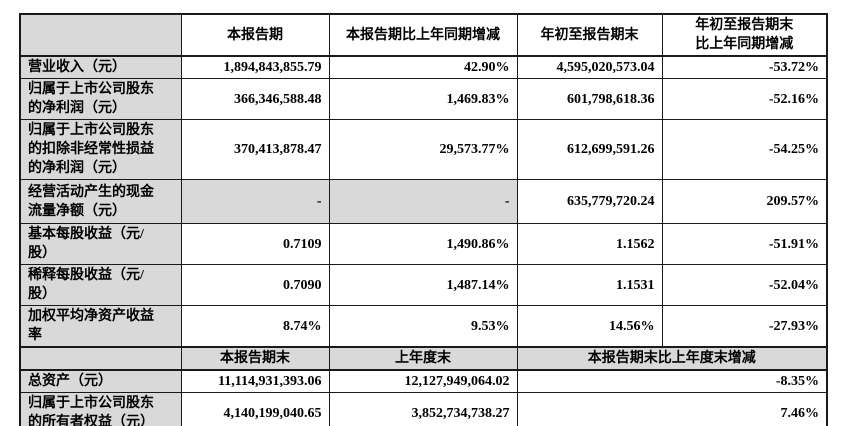 The height and width of the screenshot is (426, 842). Describe the element at coordinates (100, 285) in the screenshot. I see `row-label: 稀释每股收益（元/ 股）` at that location.